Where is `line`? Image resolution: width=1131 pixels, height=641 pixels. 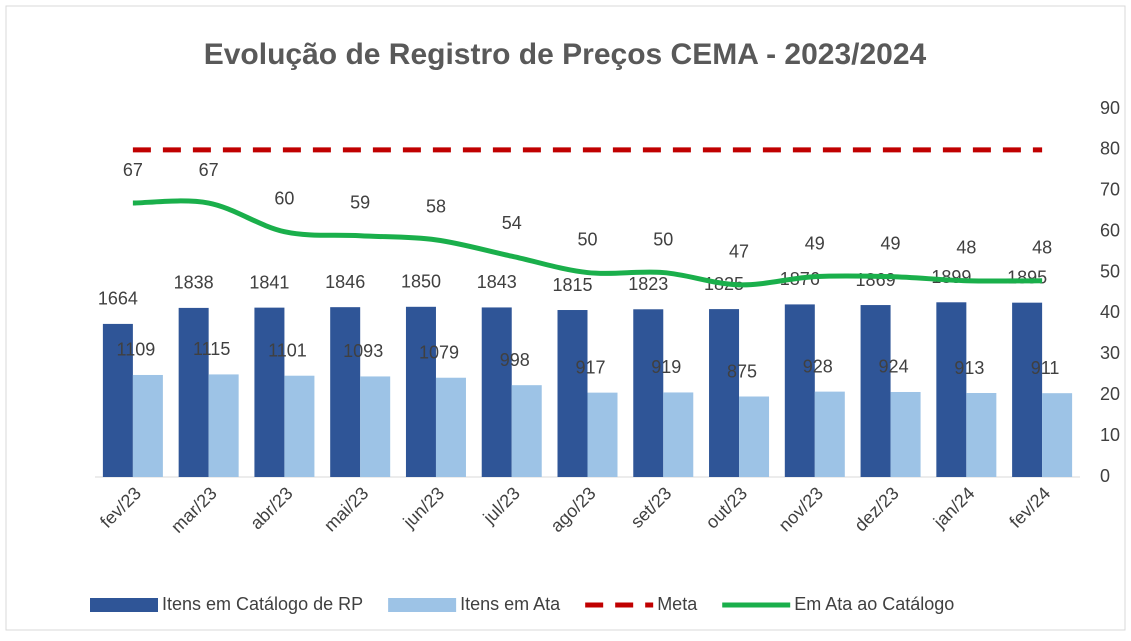
line is located at coordinates (587, 243).